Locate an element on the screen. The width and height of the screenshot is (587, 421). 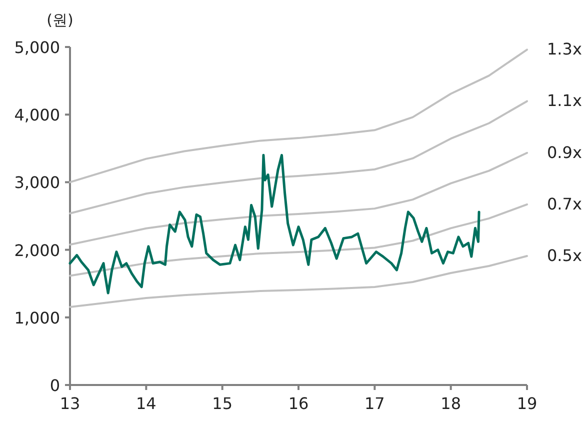
x-tick-label: 17 is located at coordinates (374, 403).